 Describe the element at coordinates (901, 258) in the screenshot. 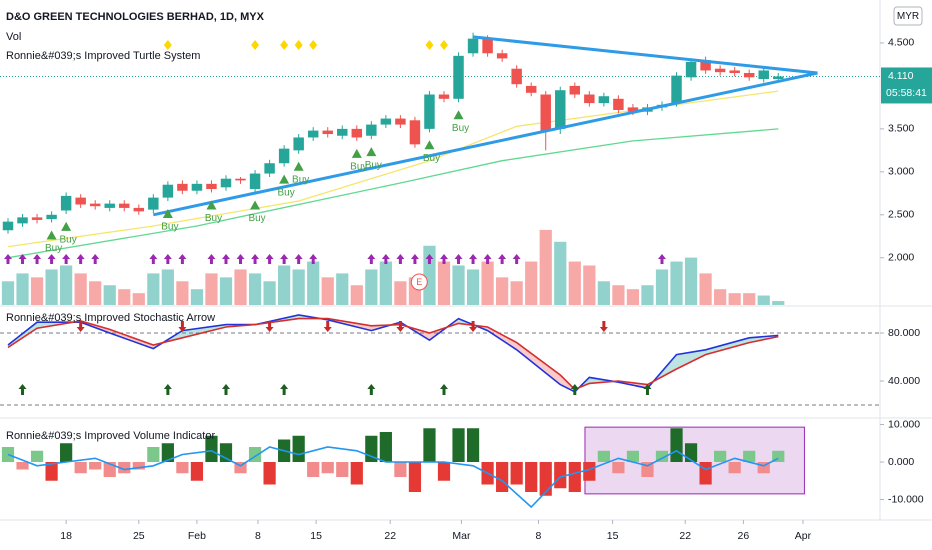

I see `y-tick-label: 2.000` at that location.